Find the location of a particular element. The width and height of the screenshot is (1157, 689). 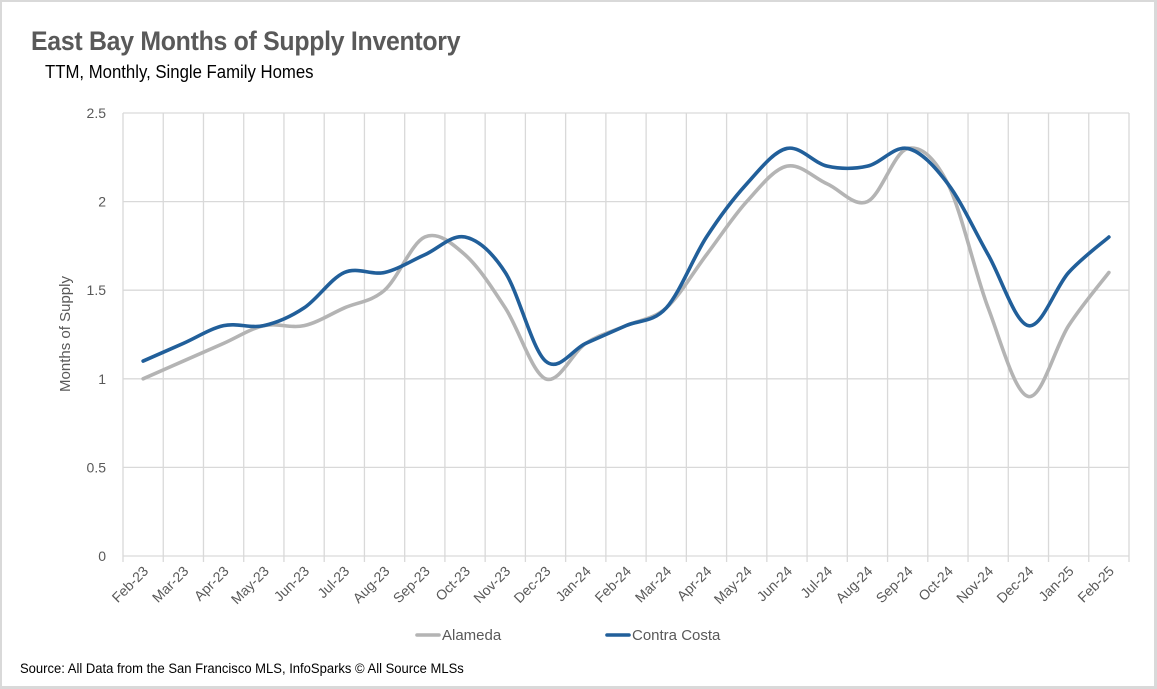

x-tick-label: Jan-25 is located at coordinates (1056, 584).